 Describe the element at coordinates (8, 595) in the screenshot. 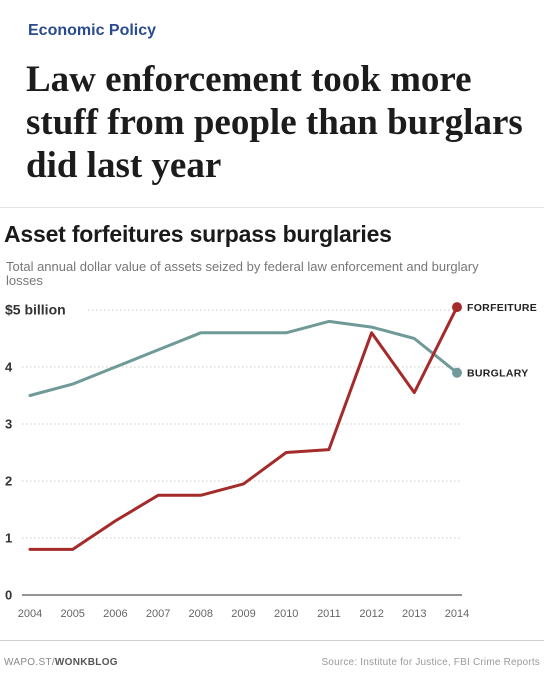

I see `y-tick-label: 0` at that location.